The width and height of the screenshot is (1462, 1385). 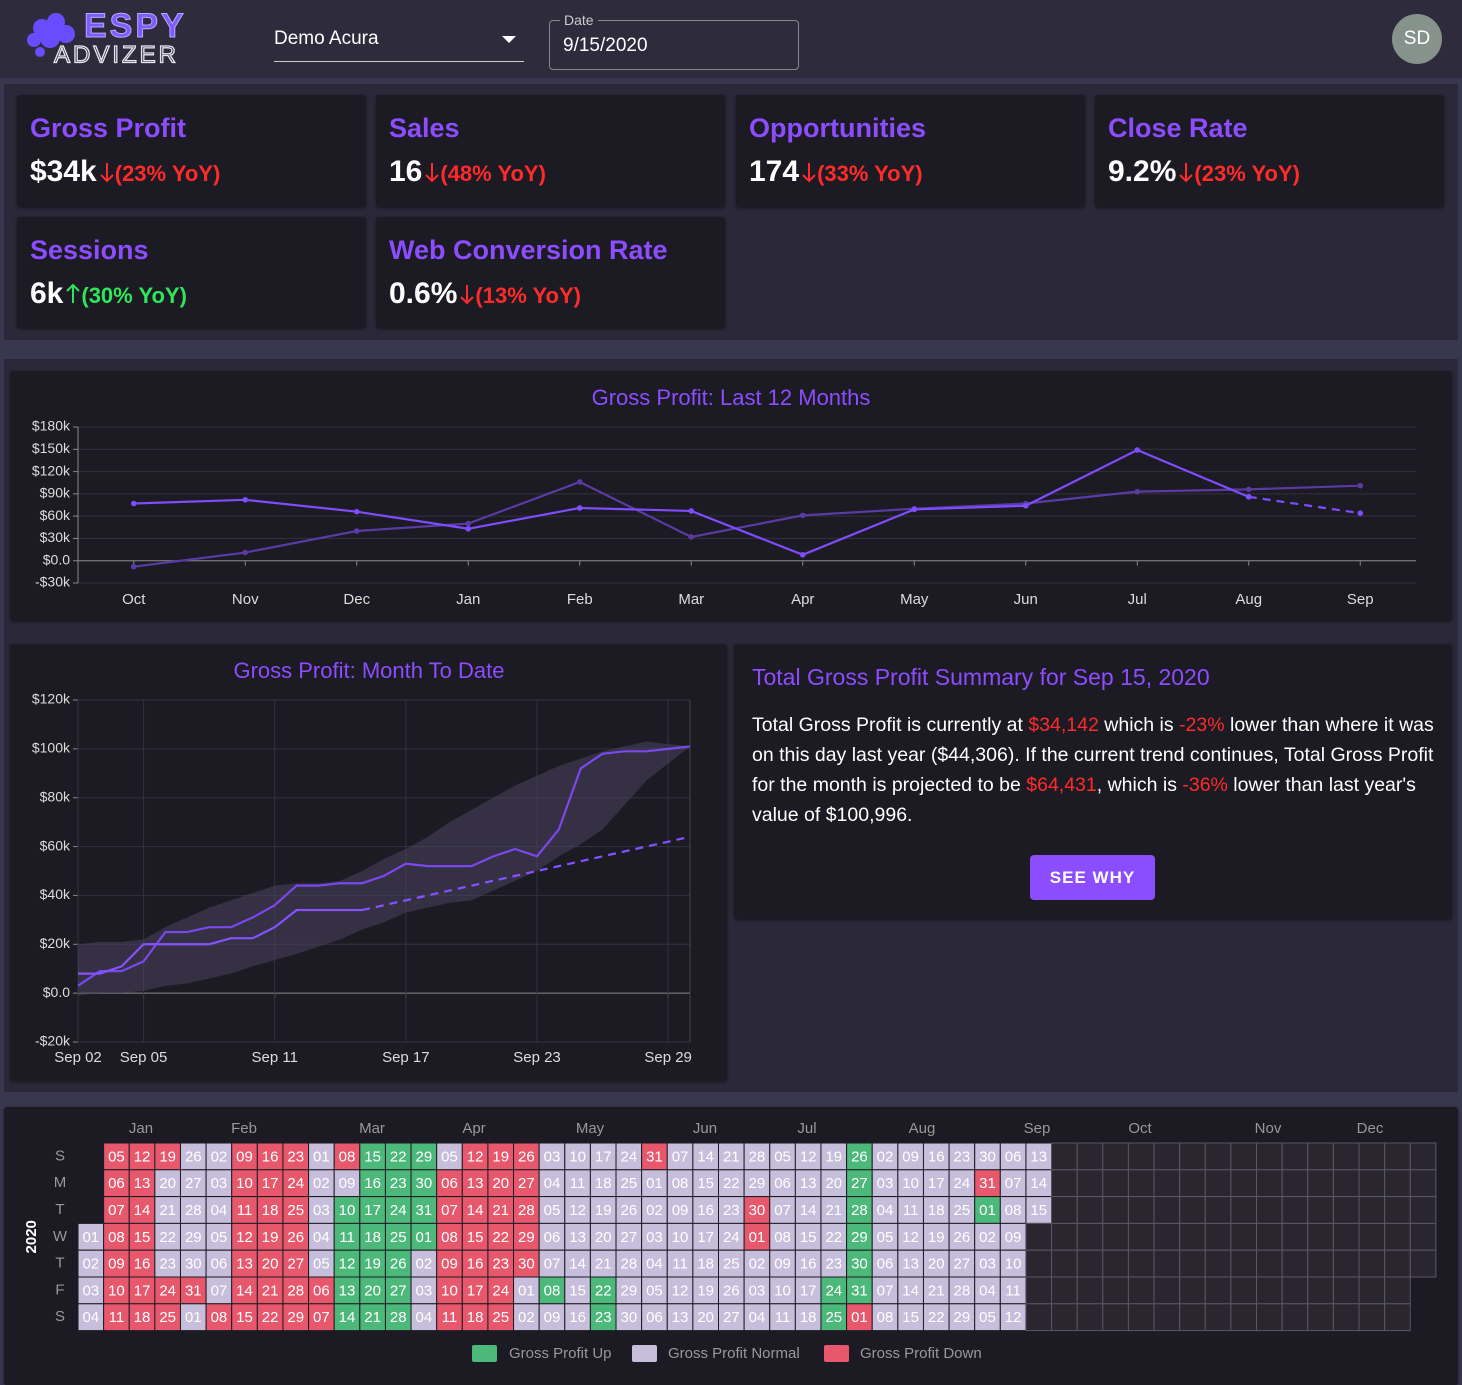 I want to click on dealer-name: Demo Acura, so click(x=326, y=38).